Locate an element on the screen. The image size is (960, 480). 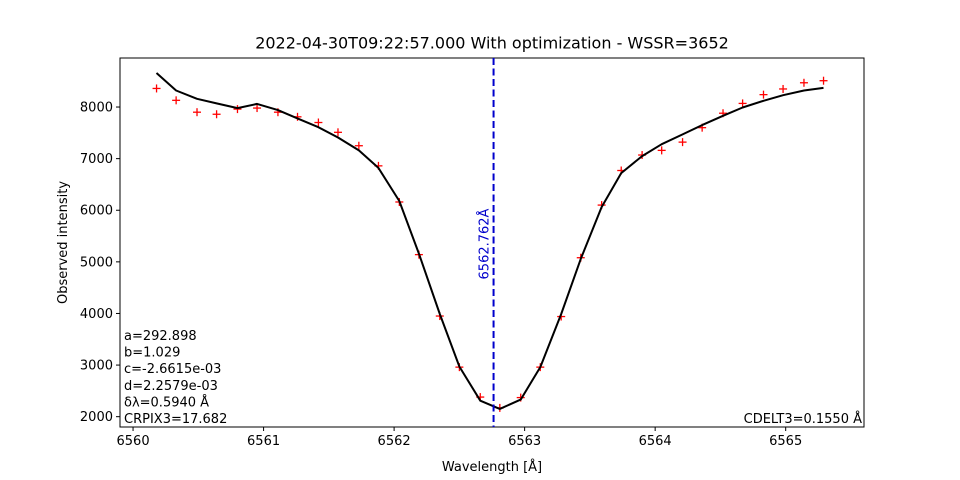
fit-parameter-text: b=1.029 is located at coordinates (152, 353).